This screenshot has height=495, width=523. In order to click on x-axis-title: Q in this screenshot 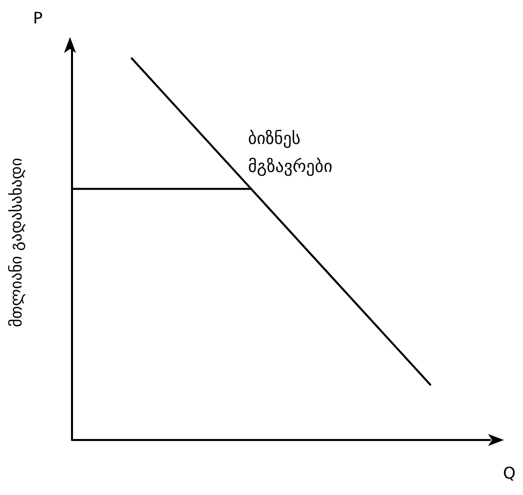, I will do `click(509, 473)`.